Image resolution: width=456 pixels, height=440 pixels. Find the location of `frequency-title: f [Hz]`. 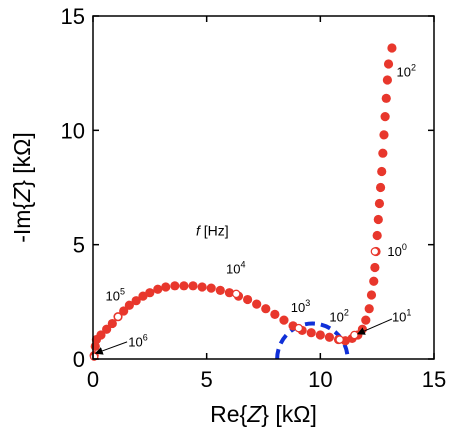

frequency-title: f [Hz] is located at coordinates (212, 231).